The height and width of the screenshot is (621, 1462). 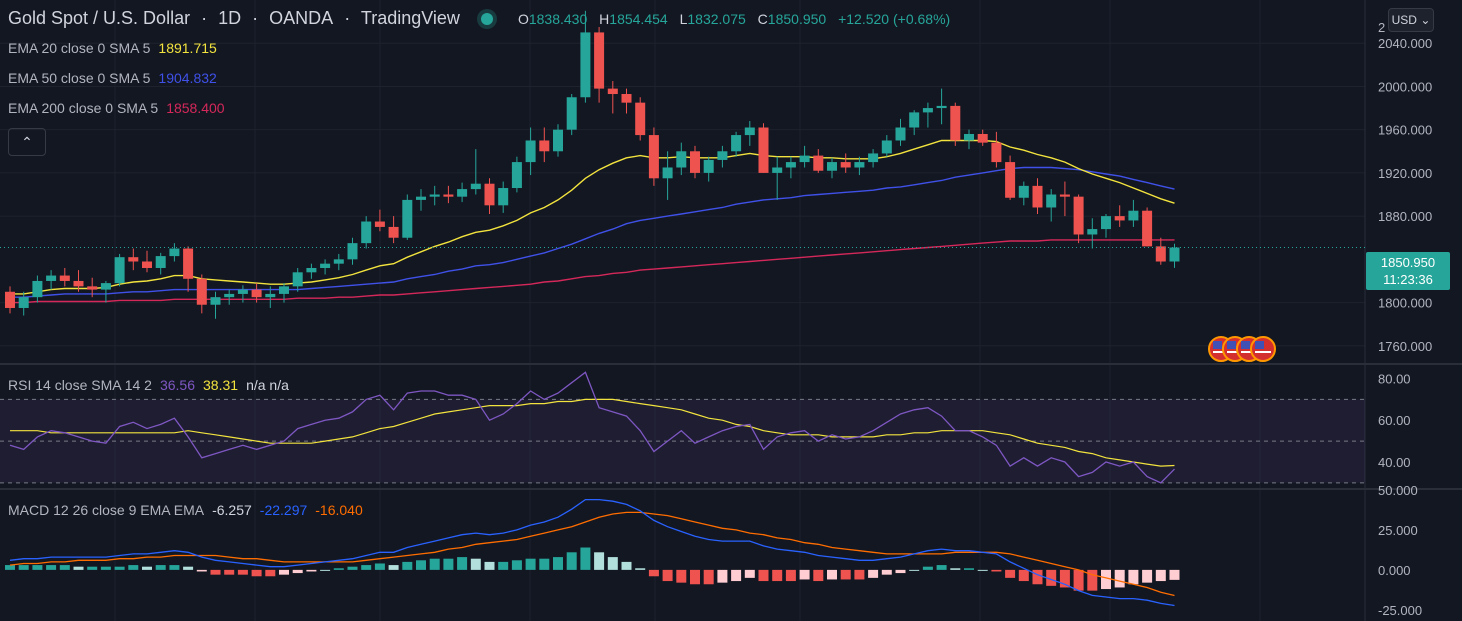 I want to click on symbol-title: Gold Spot / U.S. Dollar, so click(x=99, y=18).